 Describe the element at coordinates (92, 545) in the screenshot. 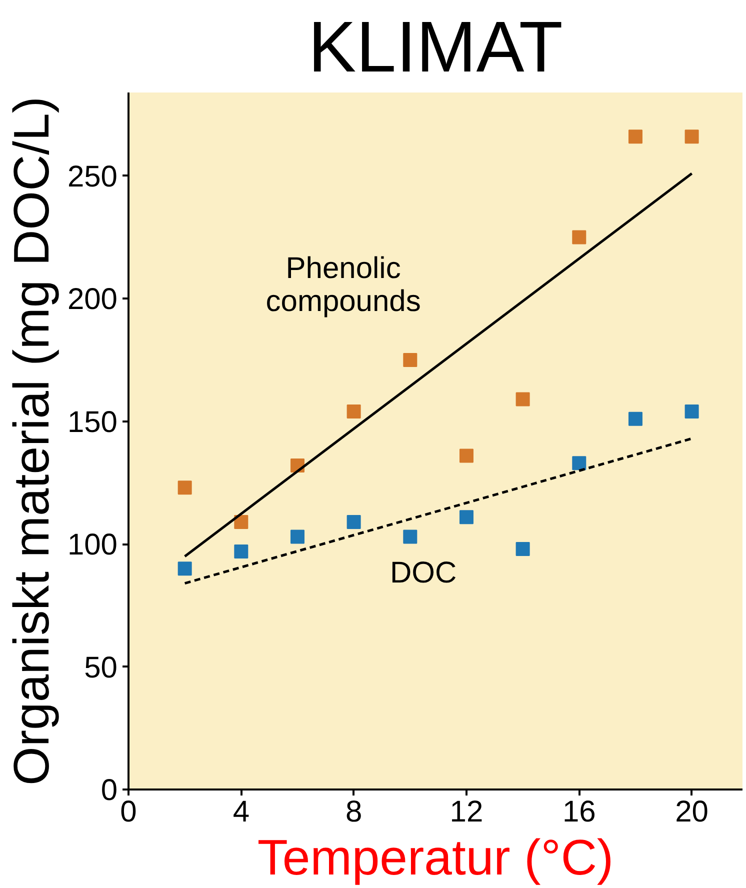

I see `y-tick-label: 100` at that location.